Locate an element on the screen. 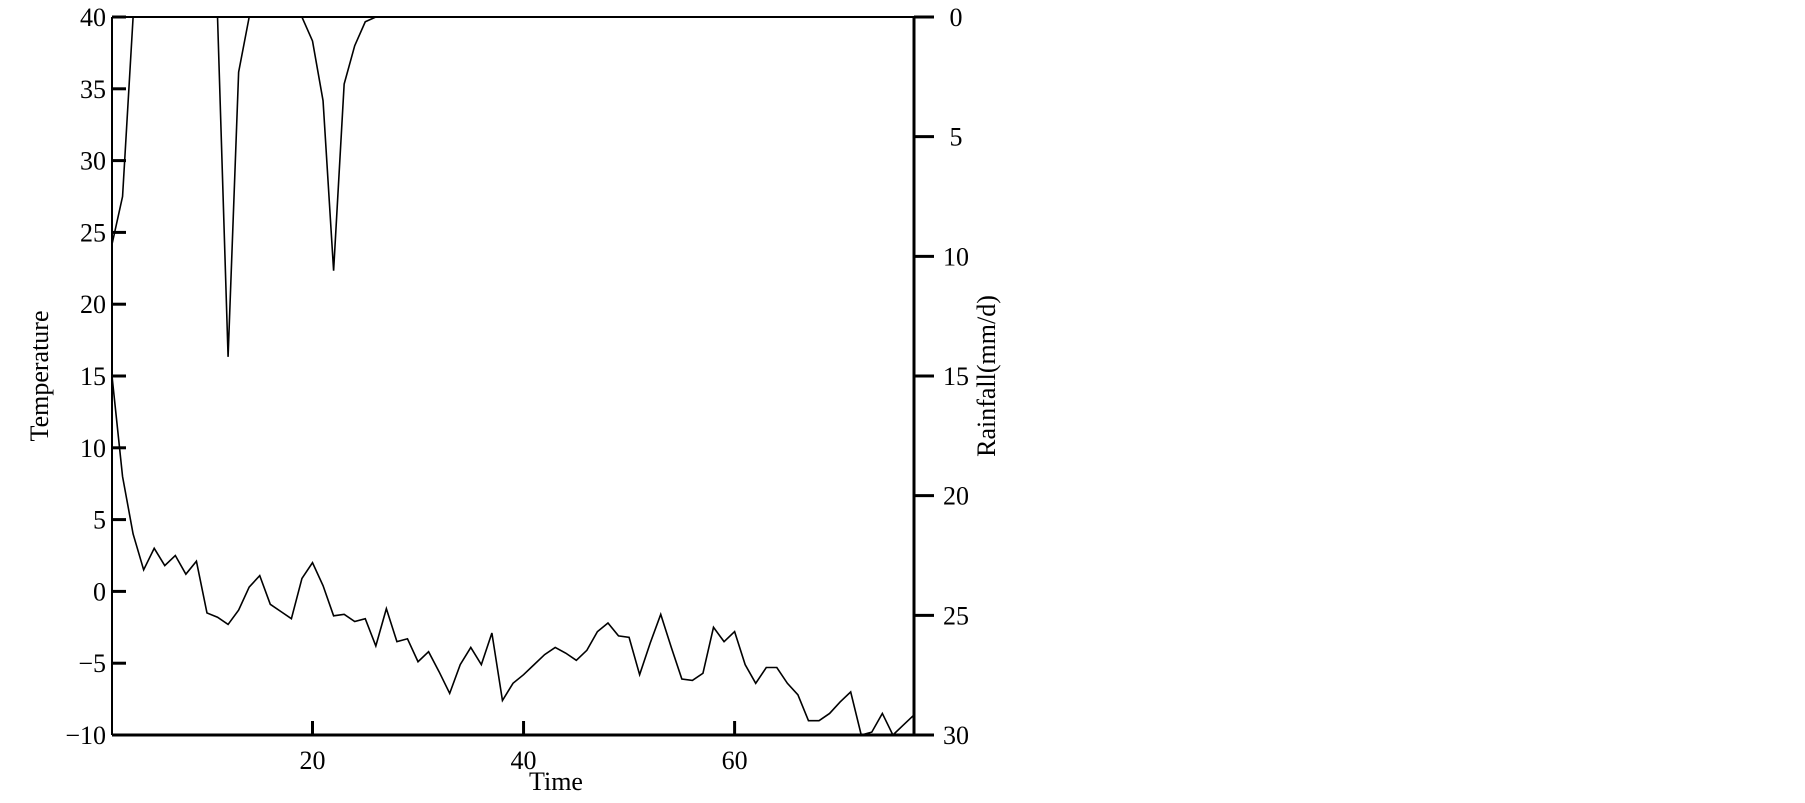 This screenshot has width=1805, height=803. y-tick-label: −5 is located at coordinates (92, 663).